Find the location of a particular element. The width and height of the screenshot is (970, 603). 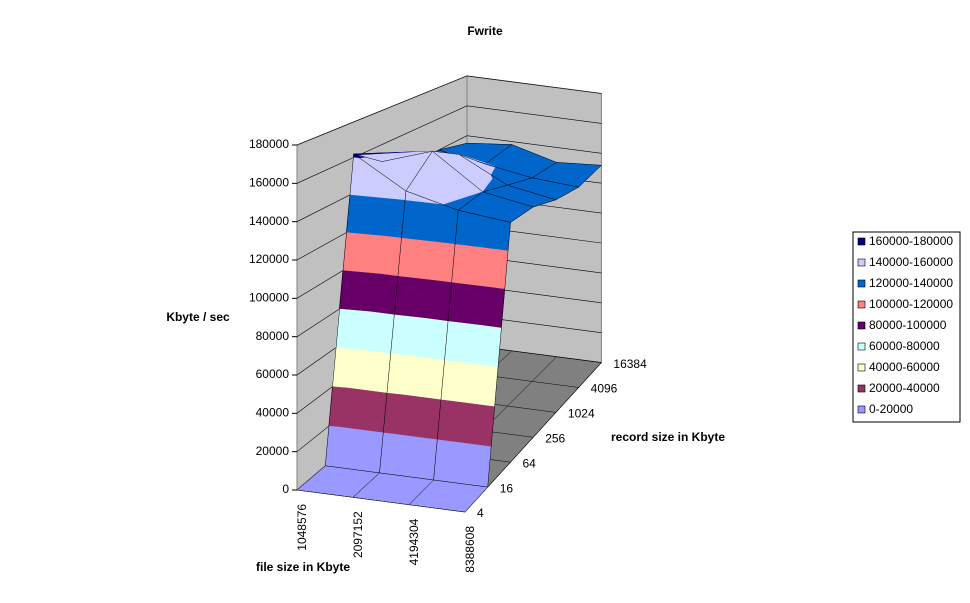

depth-tick-label: 256 is located at coordinates (555, 438).